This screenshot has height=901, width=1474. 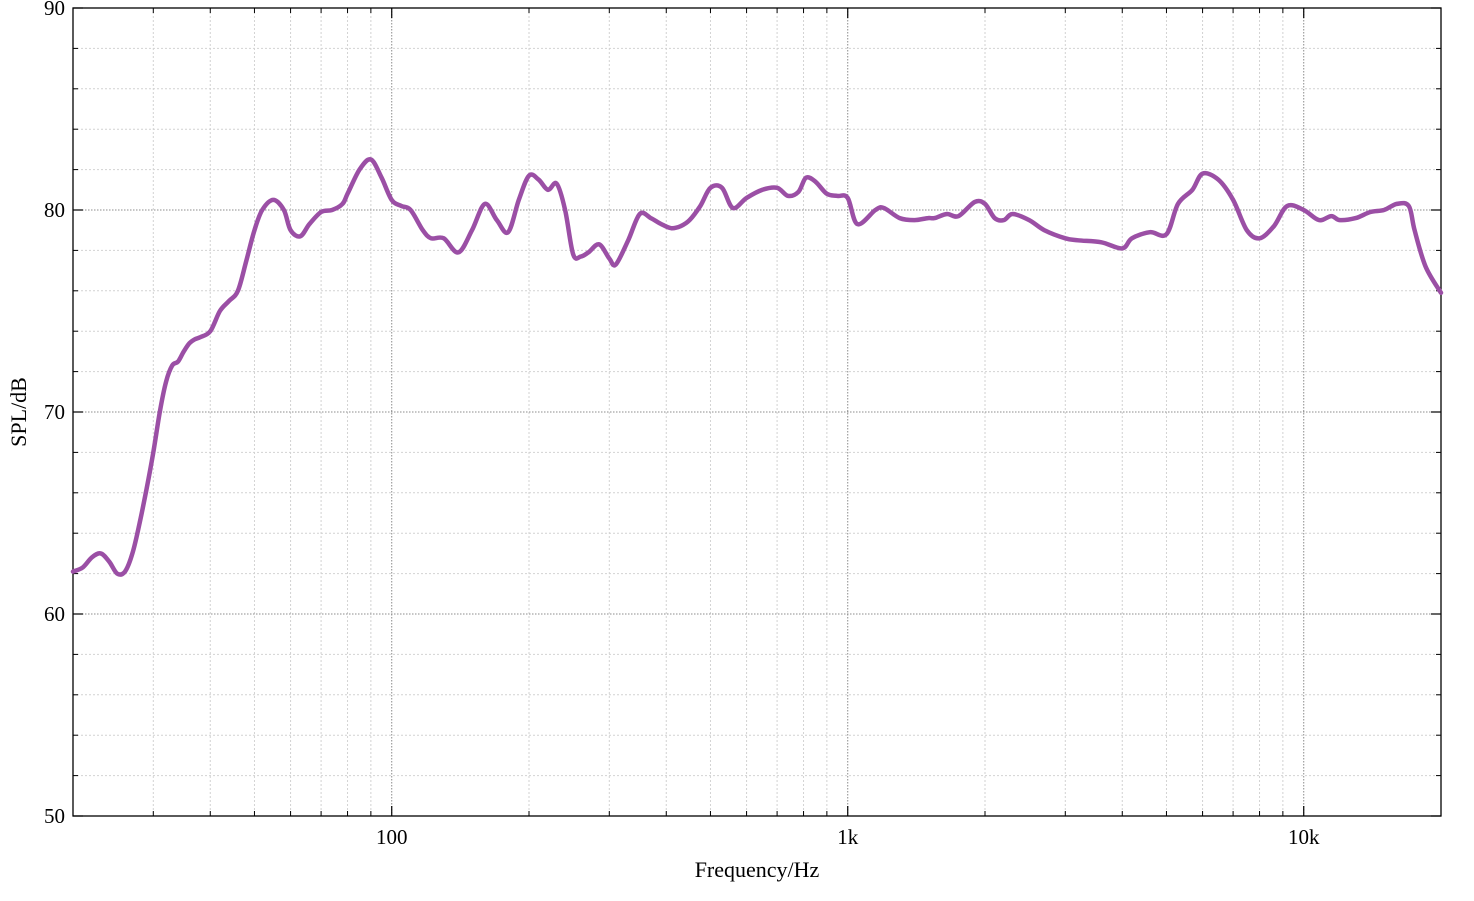 What do you see at coordinates (54, 816) in the screenshot?
I see `y-tick-label: 50` at bounding box center [54, 816].